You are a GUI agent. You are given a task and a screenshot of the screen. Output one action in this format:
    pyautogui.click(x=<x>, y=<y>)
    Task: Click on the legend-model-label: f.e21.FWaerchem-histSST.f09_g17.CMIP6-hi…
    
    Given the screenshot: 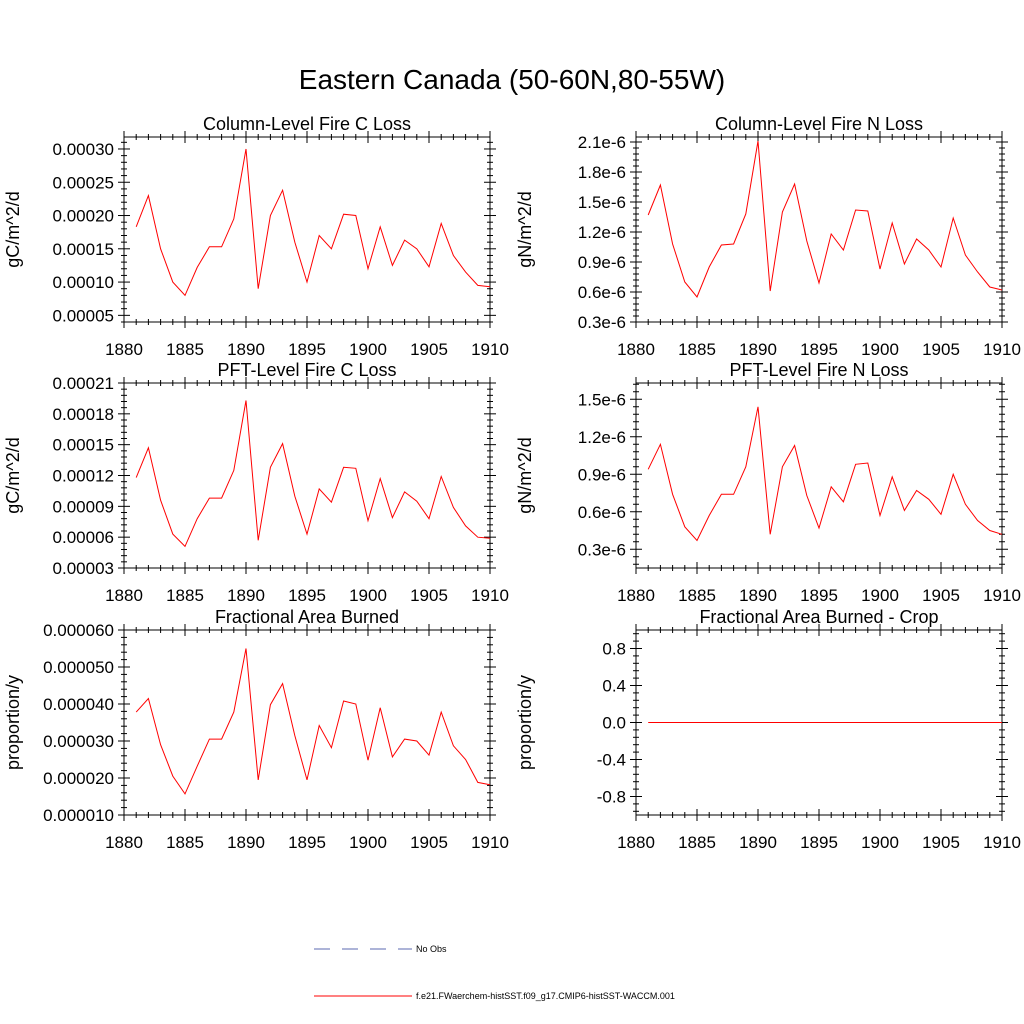 What is the action you would take?
    pyautogui.click(x=545, y=996)
    